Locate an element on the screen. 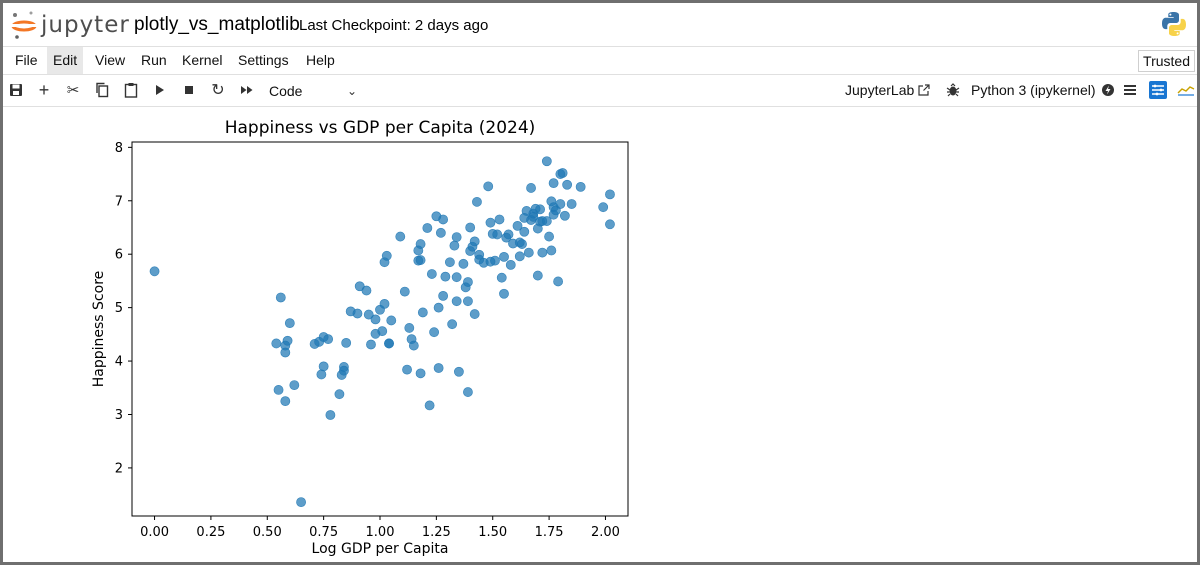 The width and height of the screenshot is (1200, 567). stop-kernel-icon is located at coordinates (189, 90).